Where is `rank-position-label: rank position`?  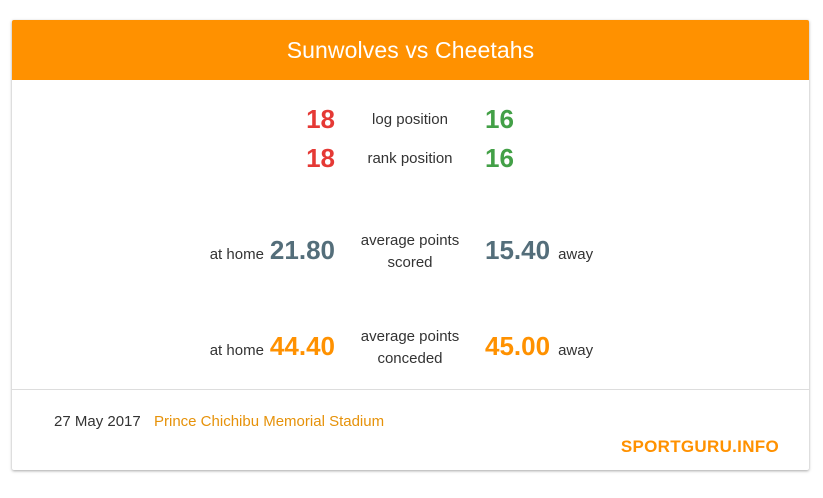 rank-position-label: rank position is located at coordinates (410, 158).